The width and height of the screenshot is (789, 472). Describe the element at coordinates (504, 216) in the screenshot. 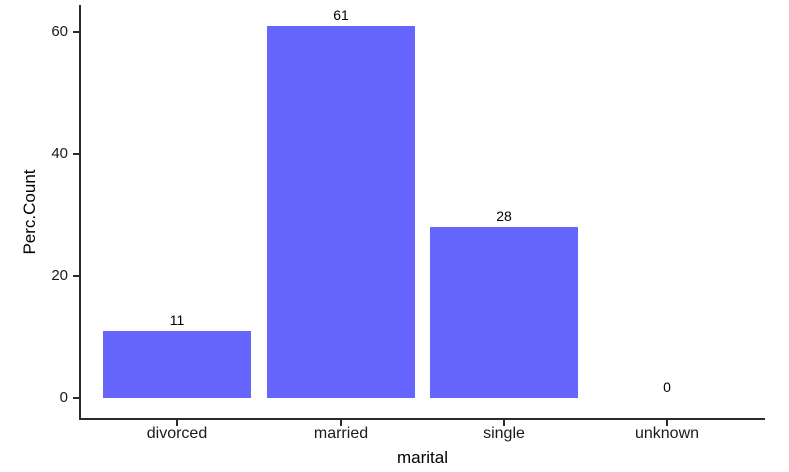

I see `bar-value-label: 28` at that location.